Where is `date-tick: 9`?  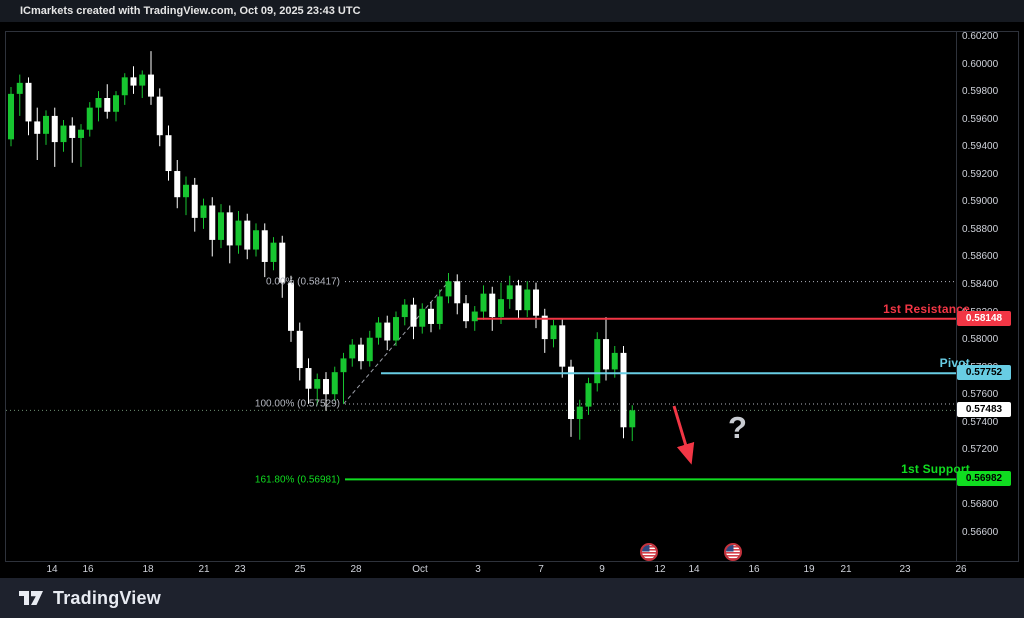
date-tick: 9 is located at coordinates (602, 569).